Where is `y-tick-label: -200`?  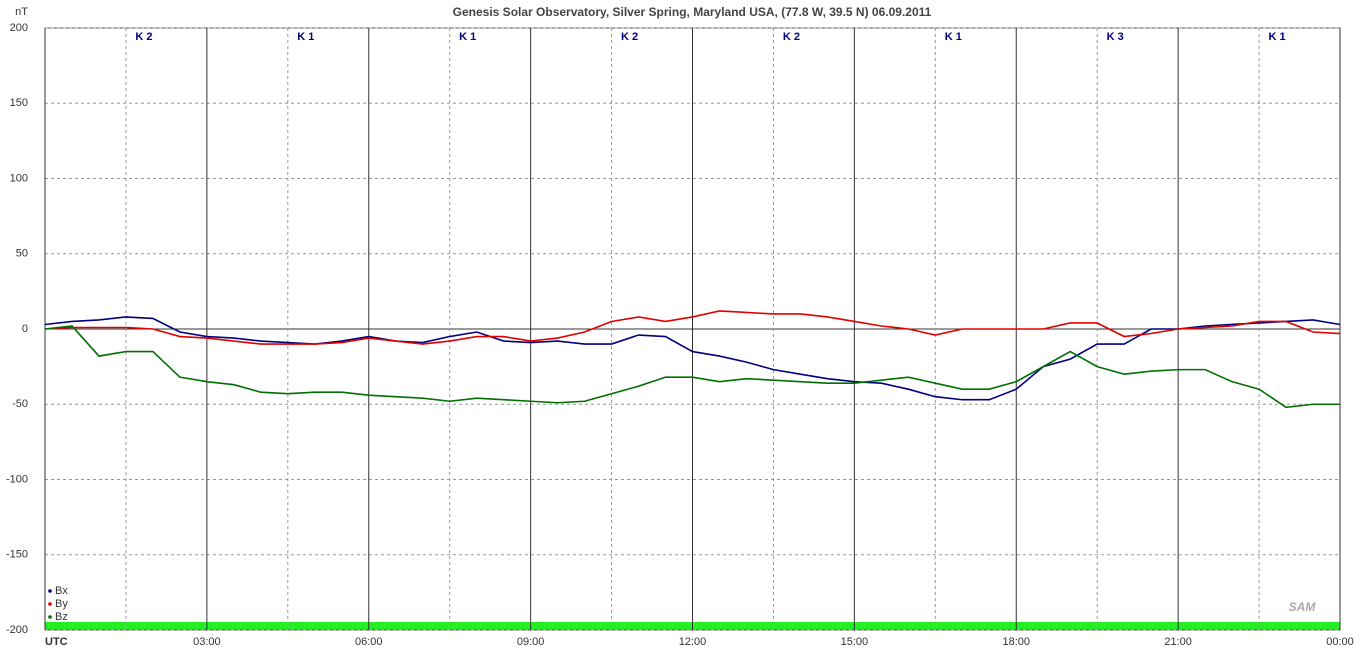
y-tick-label: -200 is located at coordinates (17, 630).